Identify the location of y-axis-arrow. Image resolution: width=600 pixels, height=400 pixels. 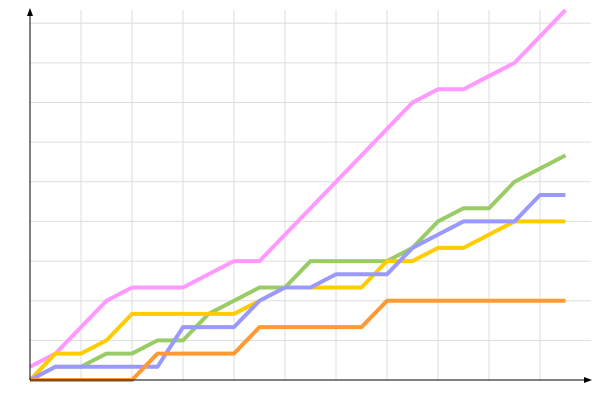
(30, 12).